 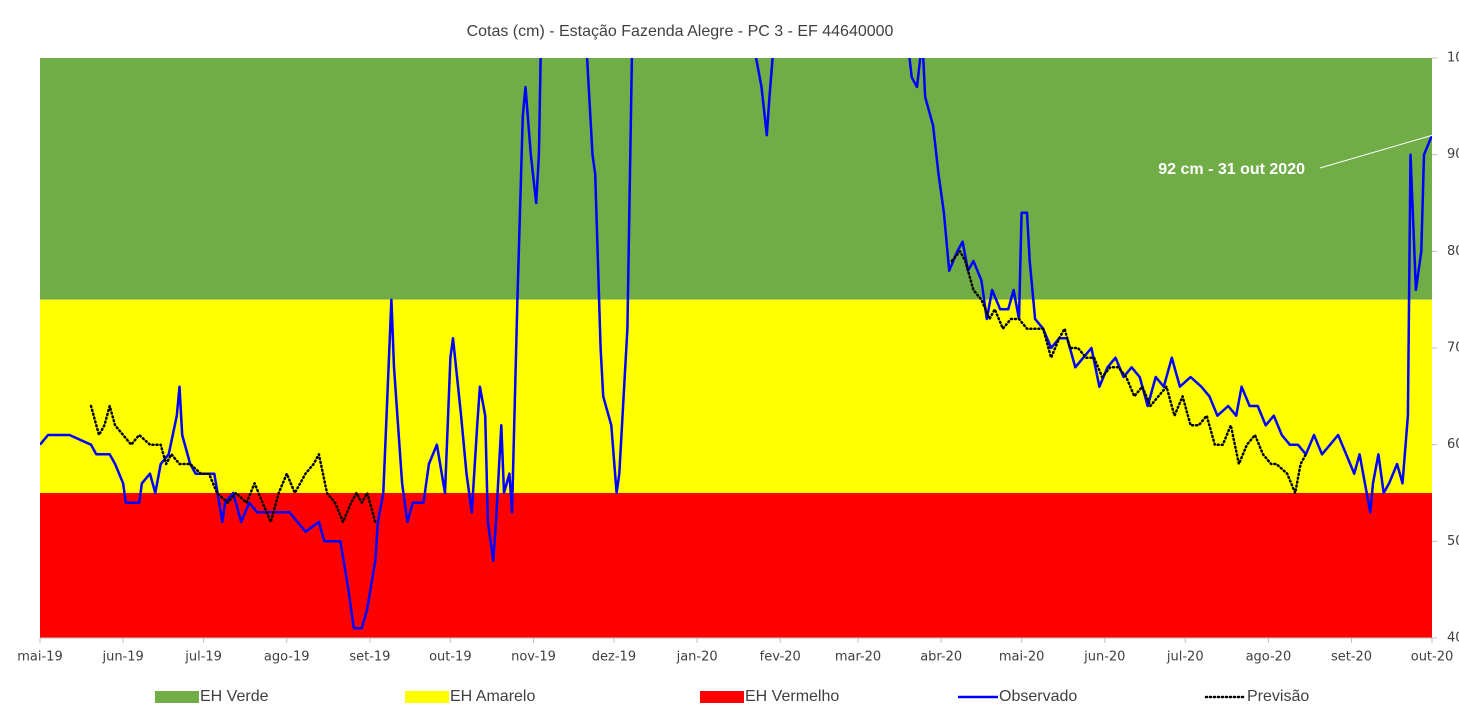 What do you see at coordinates (1351, 657) in the screenshot?
I see `x-tick-label: set-20` at bounding box center [1351, 657].